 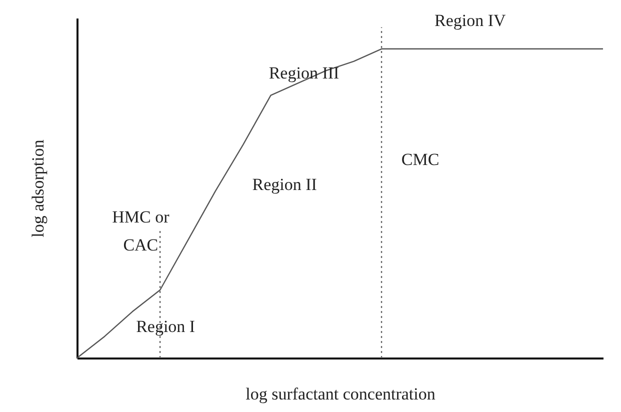 What do you see at coordinates (141, 230) in the screenshot?
I see `annotation: HMC or CAC` at bounding box center [141, 230].